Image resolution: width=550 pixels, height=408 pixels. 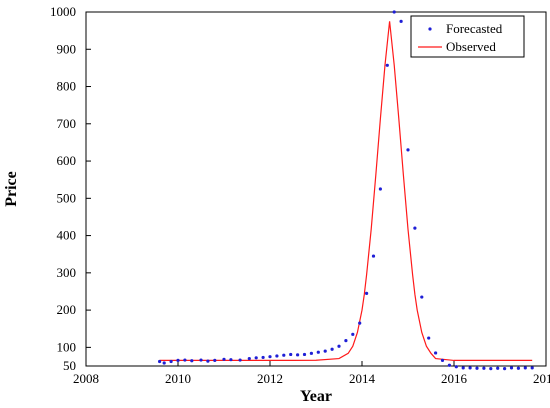 I want to click on y-tick-label: 200, so click(x=67, y=309).